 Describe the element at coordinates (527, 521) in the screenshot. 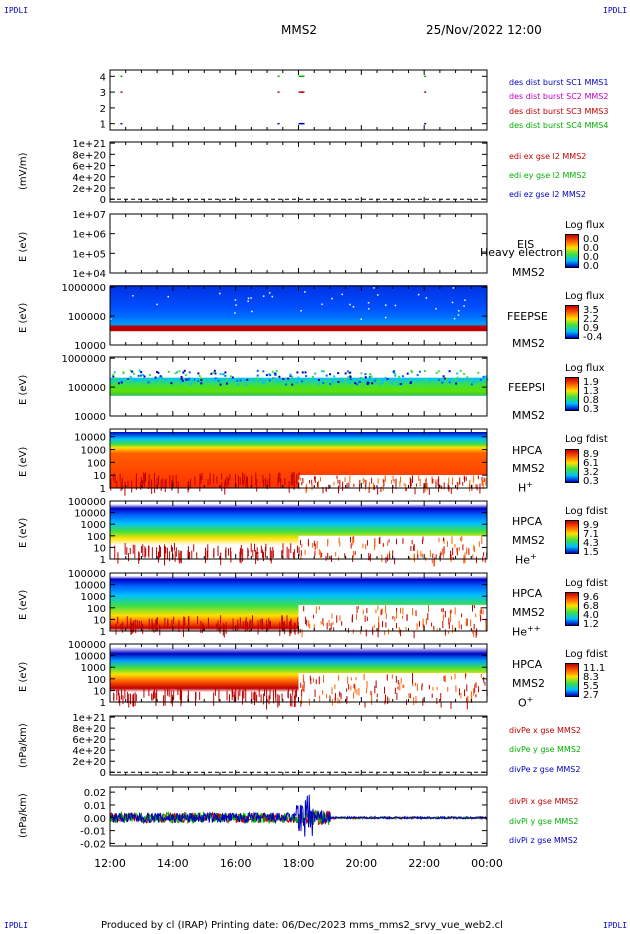

I see `hpca-he-label: HPCA` at that location.